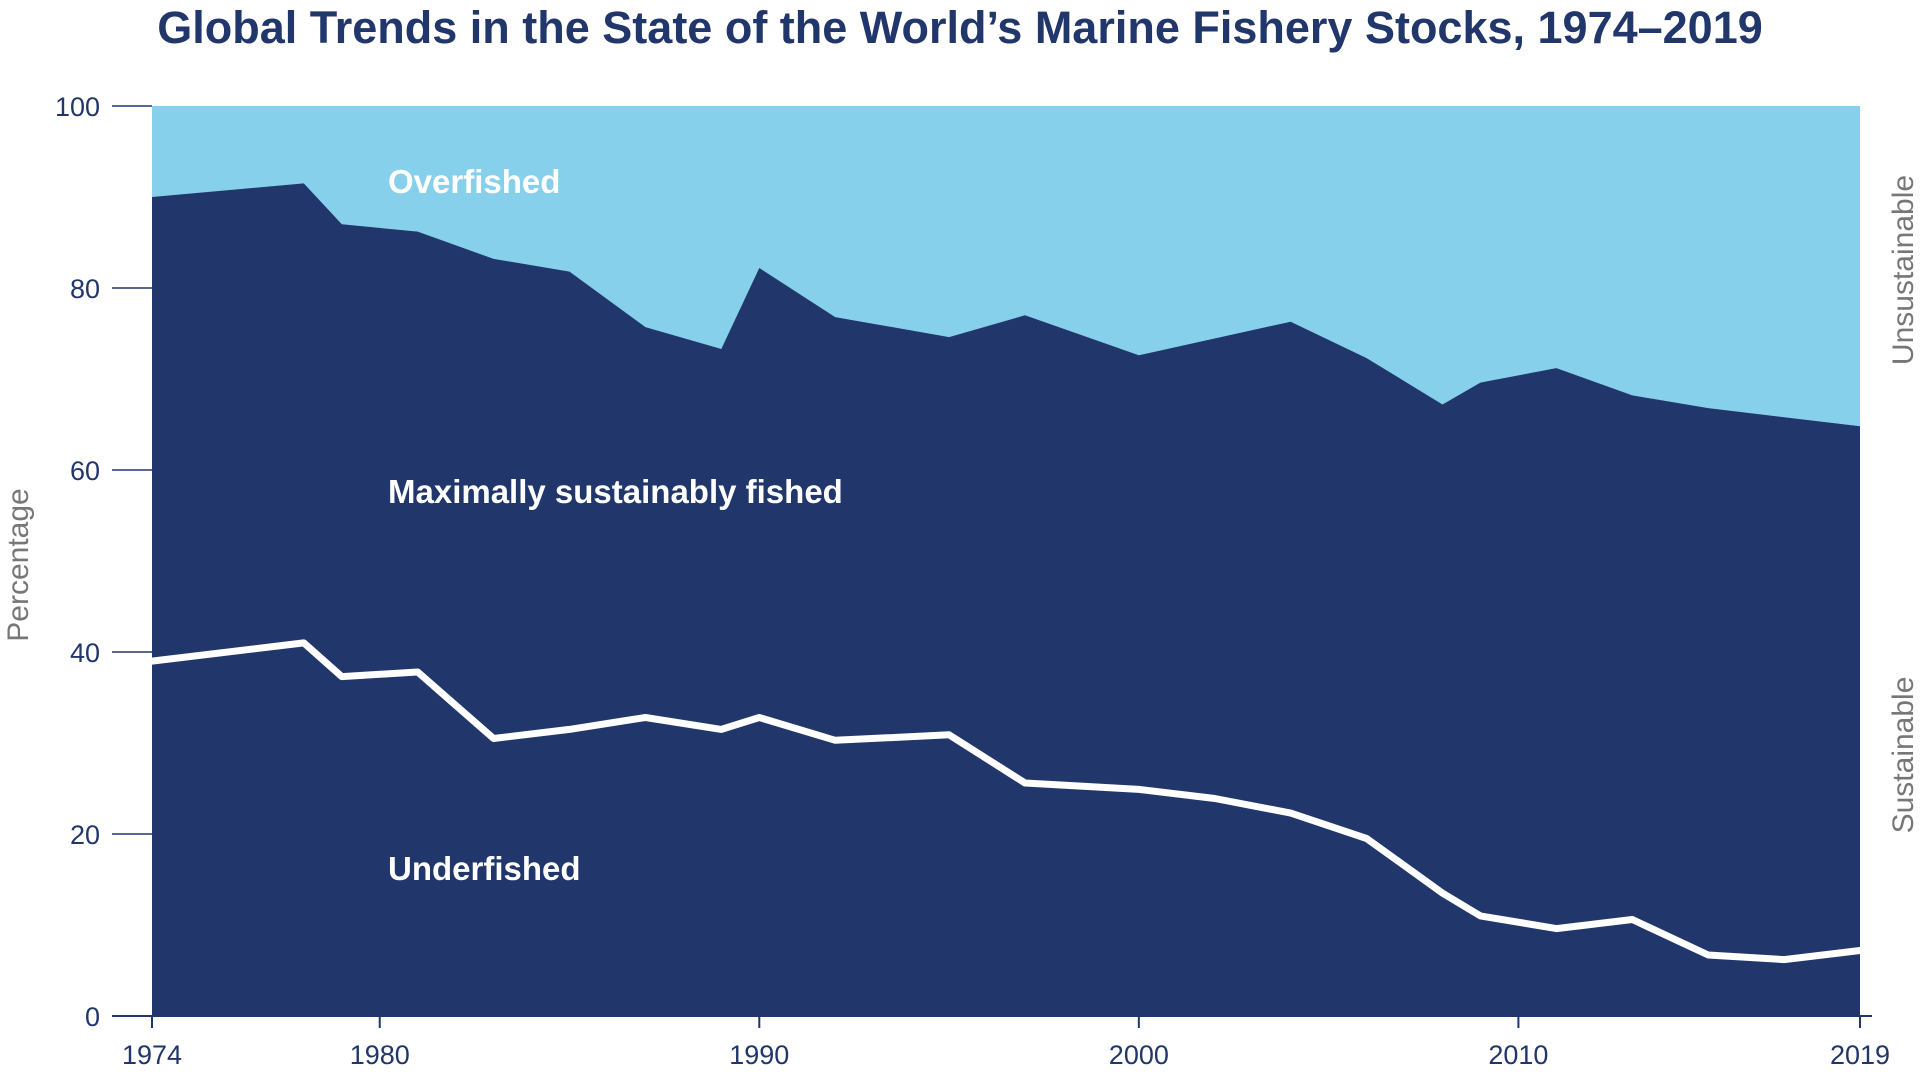 The width and height of the screenshot is (1920, 1072). I want to click on band-label-underfished: Underfished, so click(484, 868).